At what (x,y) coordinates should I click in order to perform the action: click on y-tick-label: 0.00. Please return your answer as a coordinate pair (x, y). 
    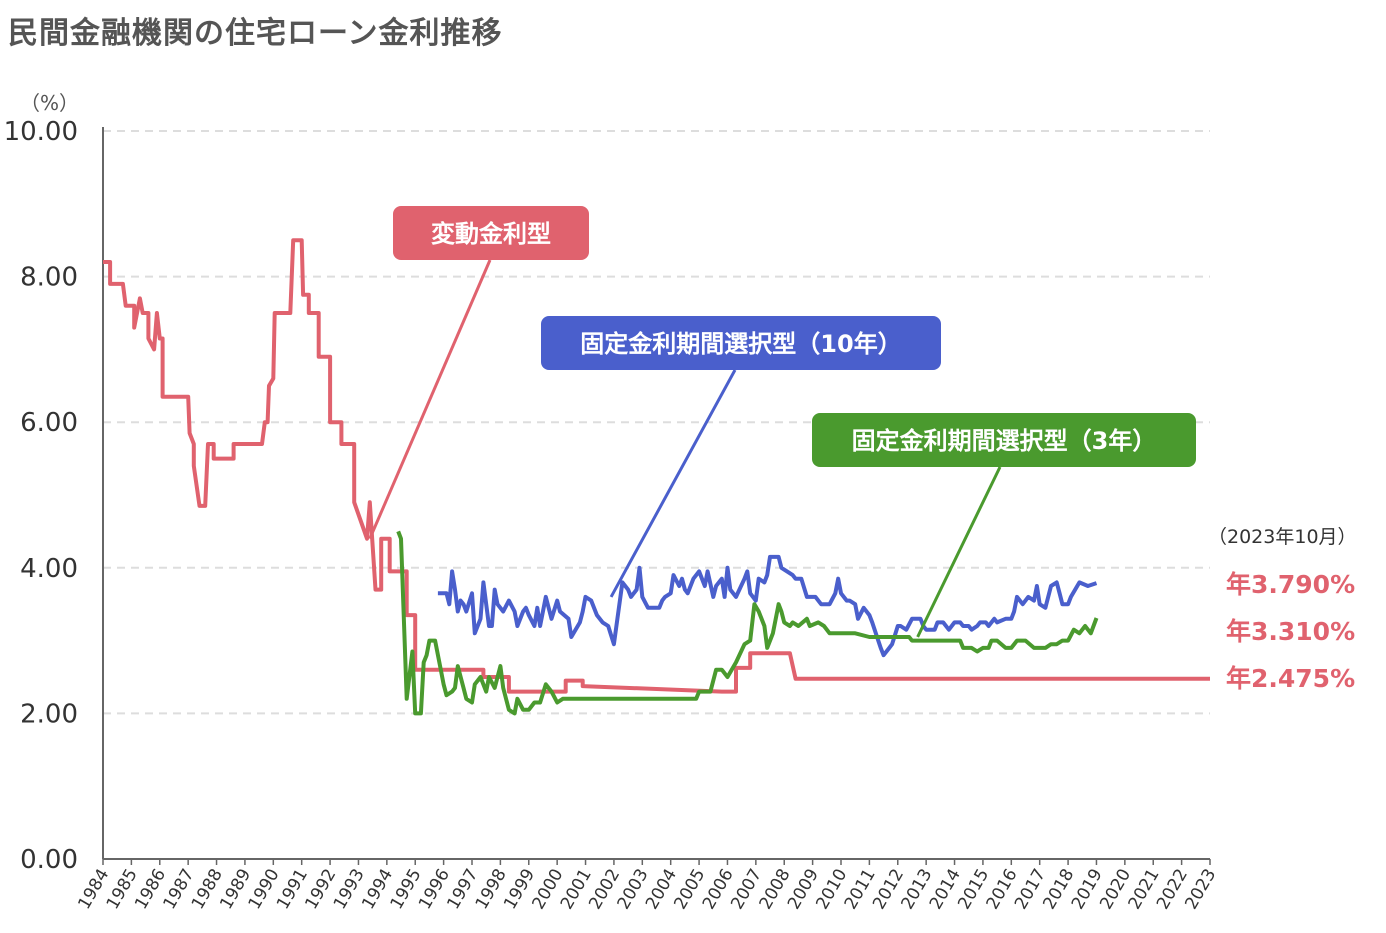
    Looking at the image, I should click on (49, 860).